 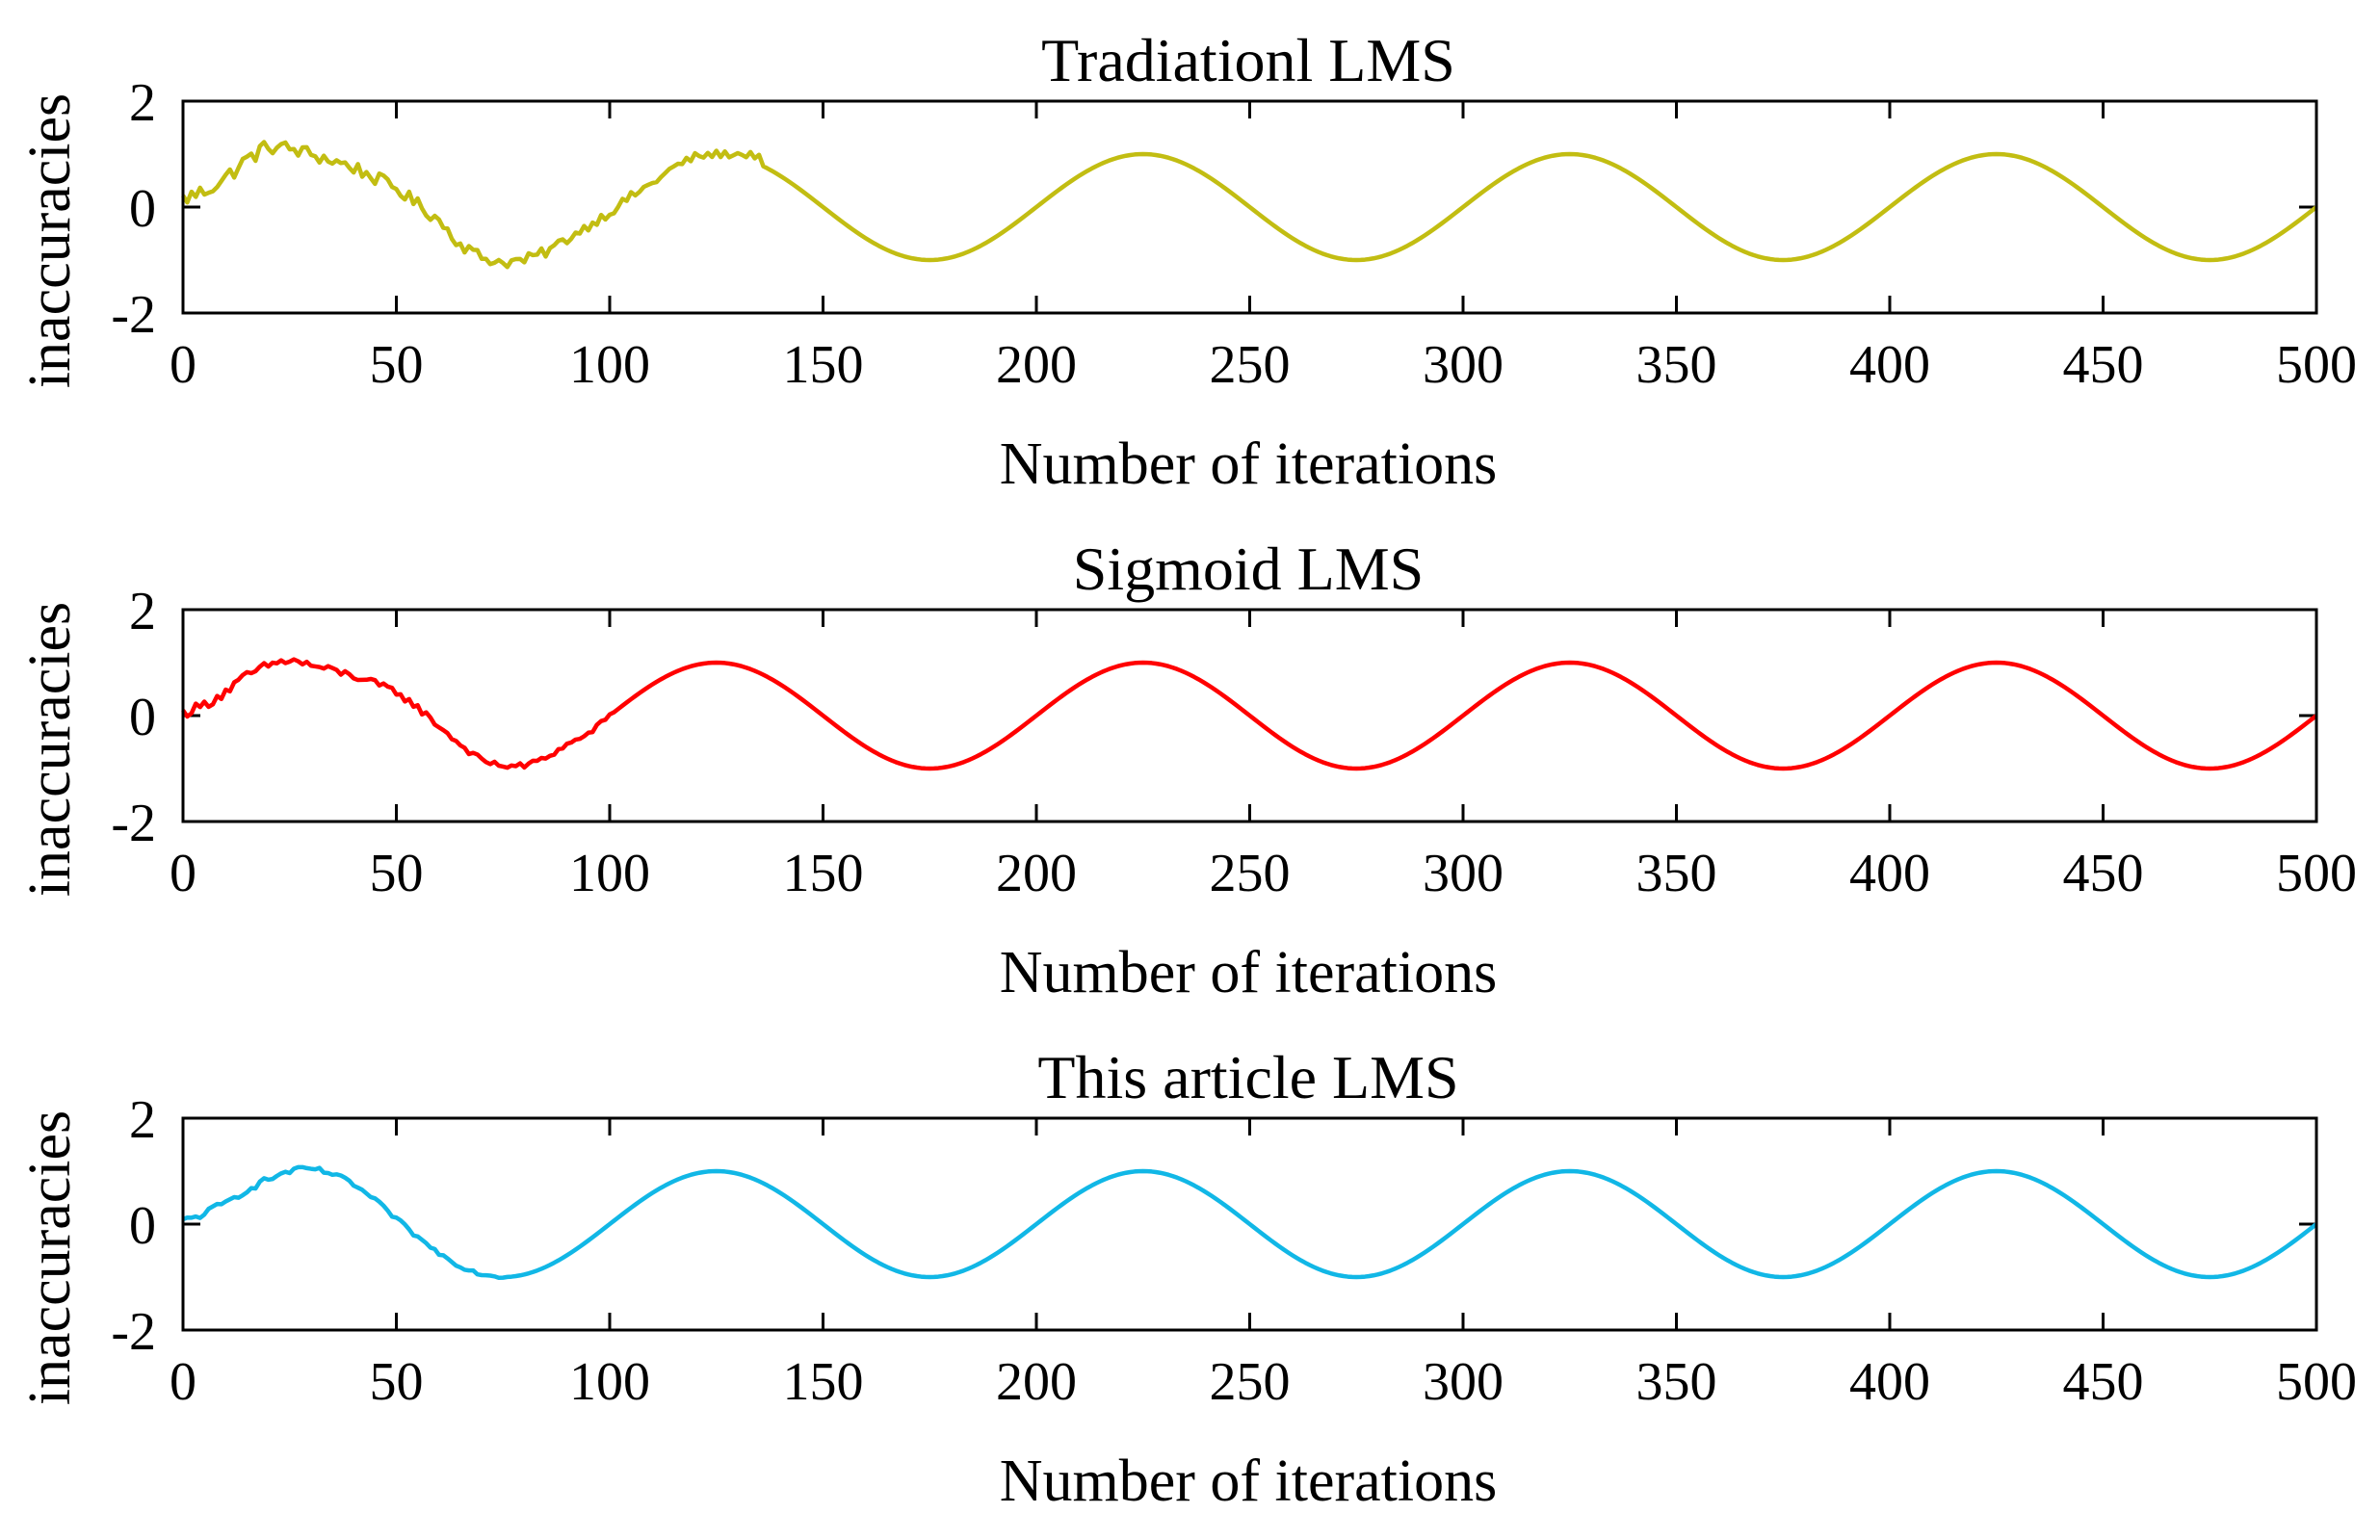 I want to click on subplot-title: Tradiationl LMS, so click(x=1248, y=60).